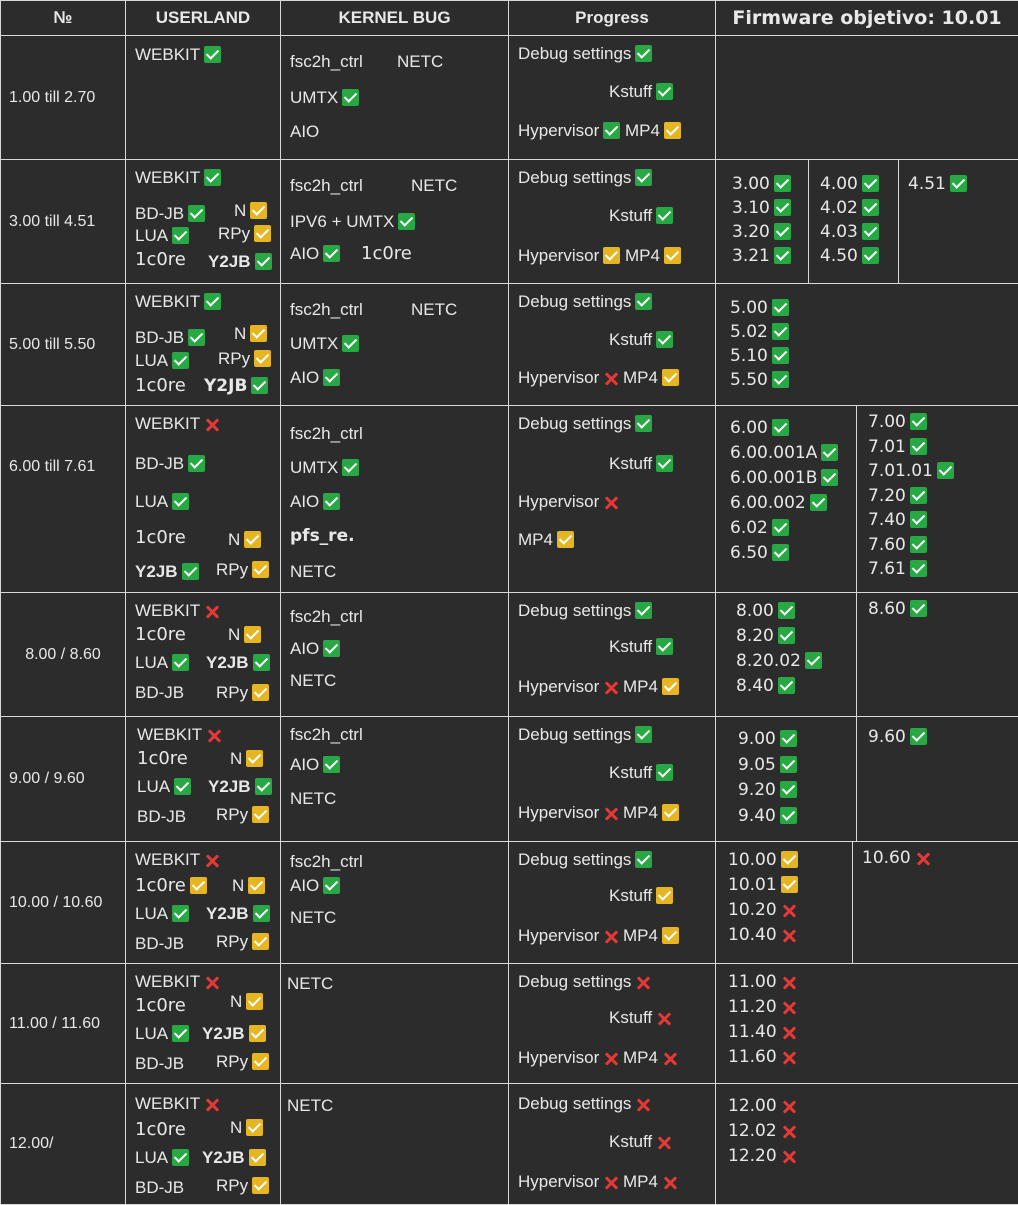  Describe the element at coordinates (322, 536) in the screenshot. I see `kernel-item: pfs_re.` at that location.